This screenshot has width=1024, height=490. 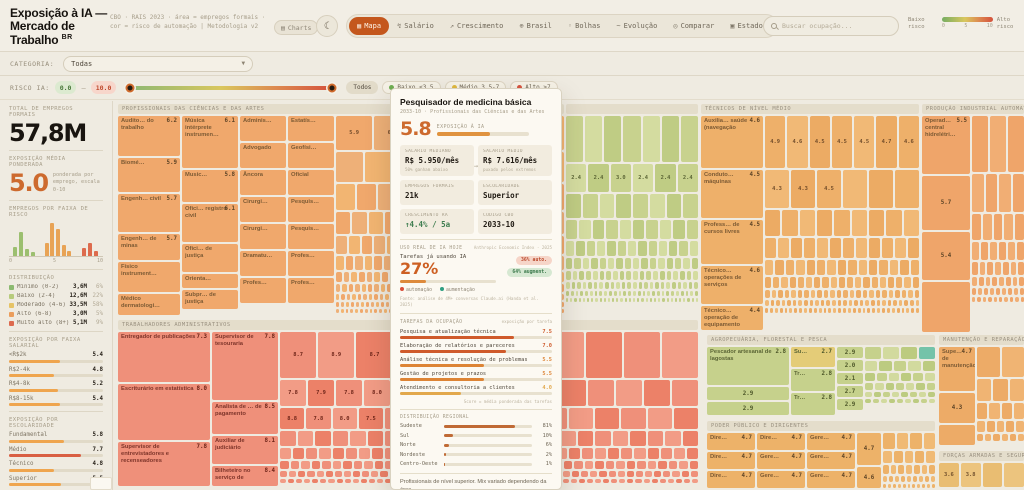 I want to click on treemap-tile: Music… 5.8, so click(x=210, y=186).